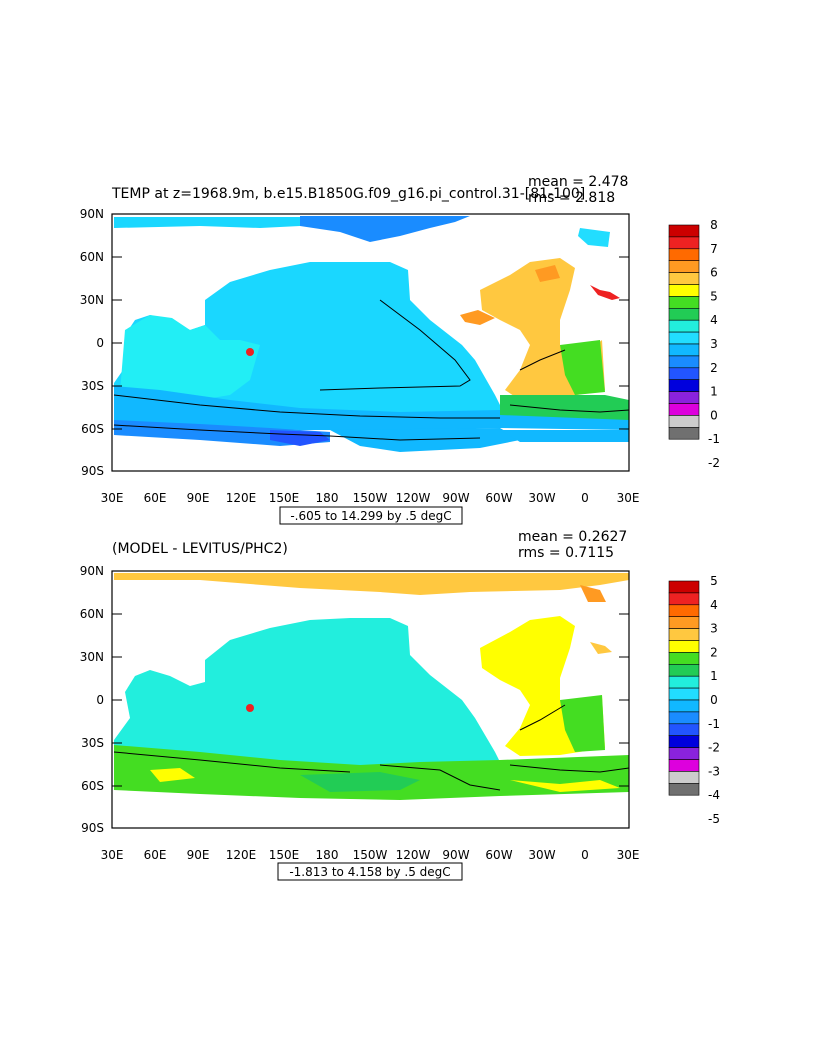 Image resolution: width=818 pixels, height=1055 pixels. Describe the element at coordinates (714, 795) in the screenshot. I see `colorbar-label: -4` at that location.